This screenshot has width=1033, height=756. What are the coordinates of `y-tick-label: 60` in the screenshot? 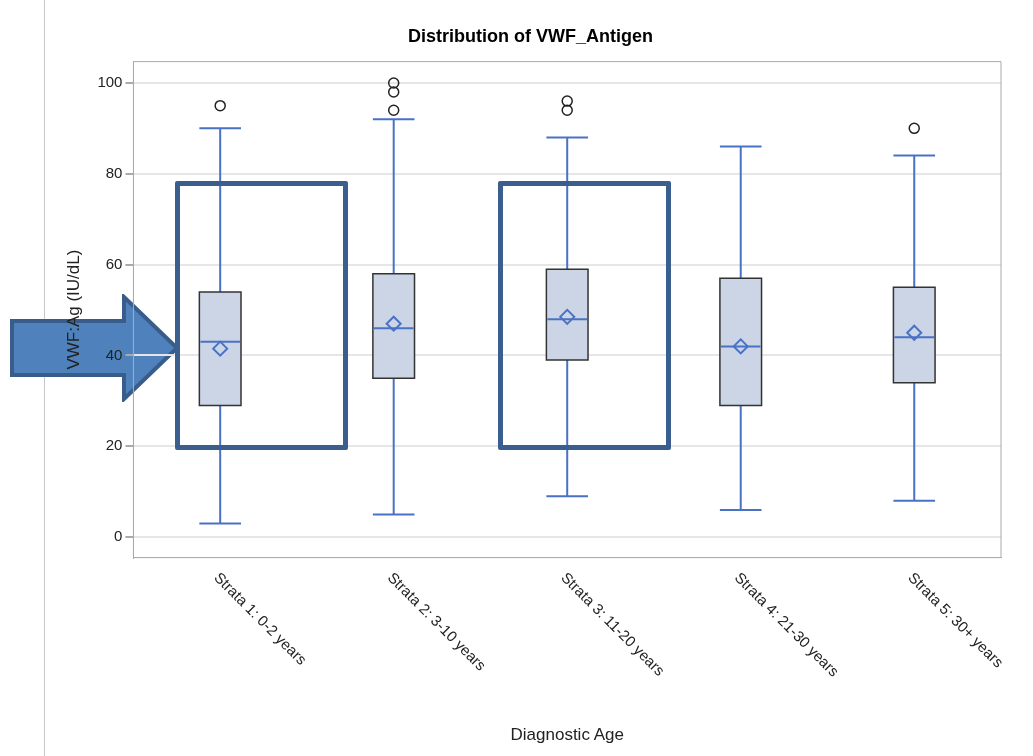 It's located at (114, 263).